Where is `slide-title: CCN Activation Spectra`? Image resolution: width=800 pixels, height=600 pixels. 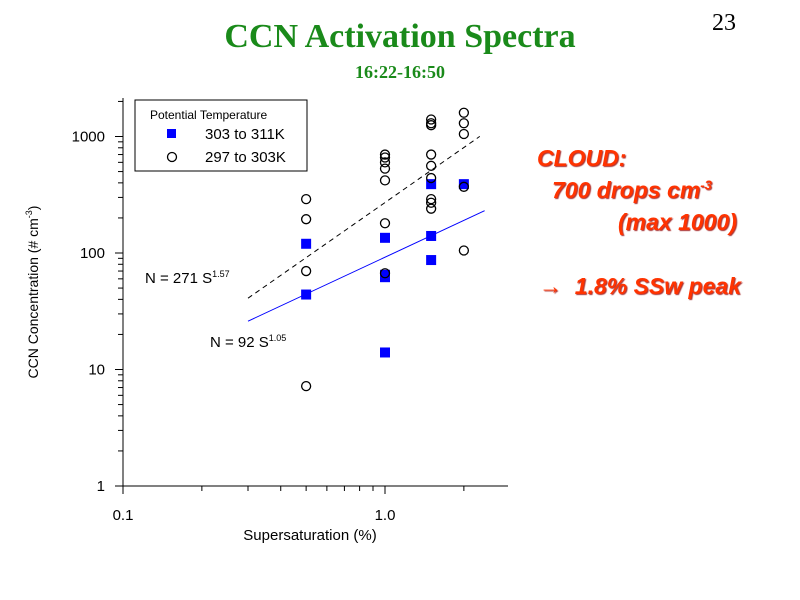
slide-title: CCN Activation Spectra is located at coordinates (400, 36).